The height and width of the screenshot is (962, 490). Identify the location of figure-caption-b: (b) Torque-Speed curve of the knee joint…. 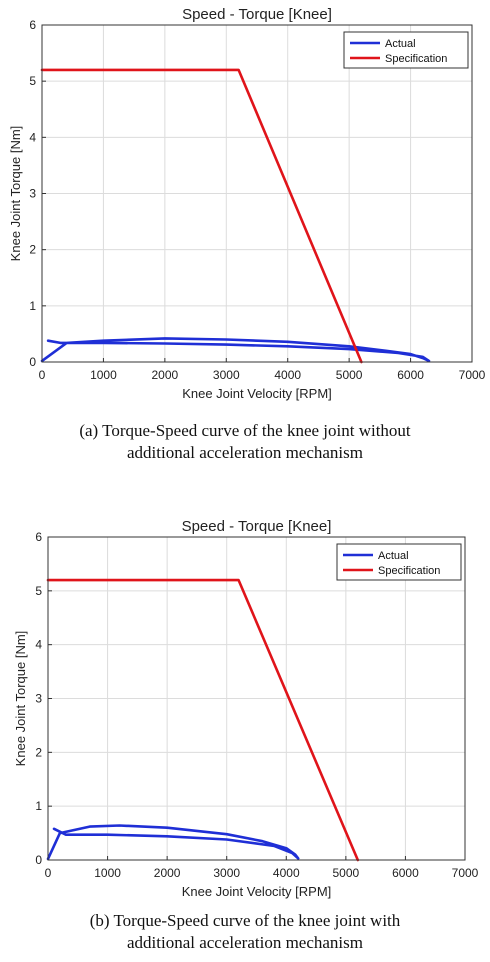
(245, 932).